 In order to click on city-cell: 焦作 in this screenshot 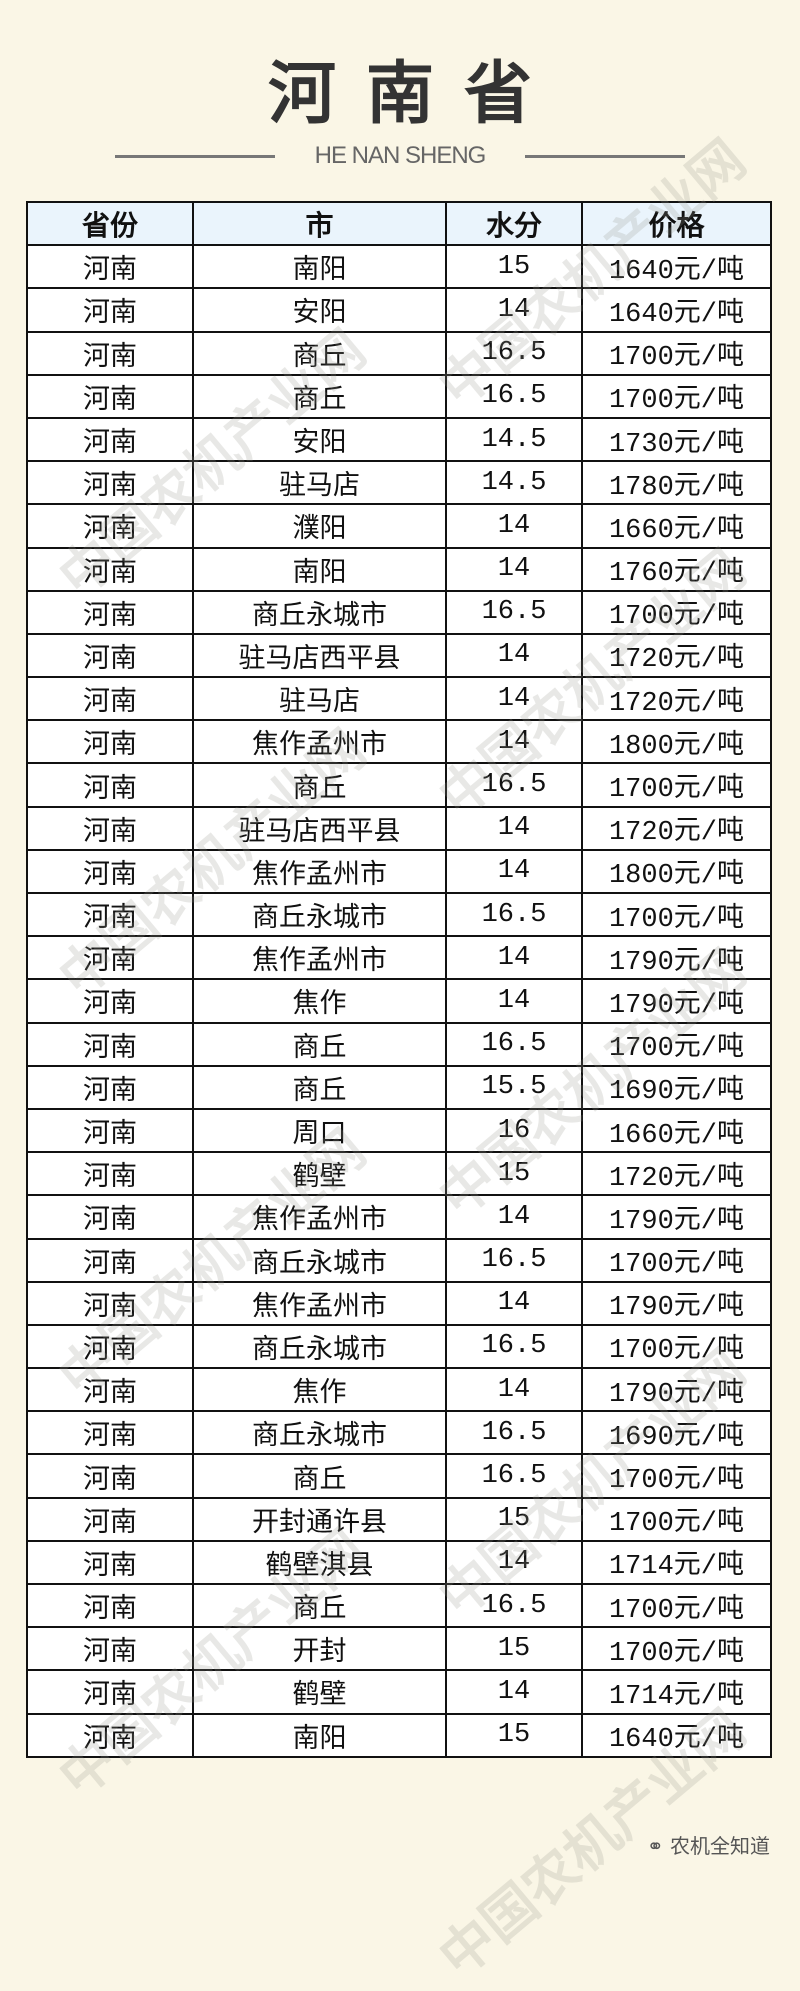, I will do `click(319, 1001)`.